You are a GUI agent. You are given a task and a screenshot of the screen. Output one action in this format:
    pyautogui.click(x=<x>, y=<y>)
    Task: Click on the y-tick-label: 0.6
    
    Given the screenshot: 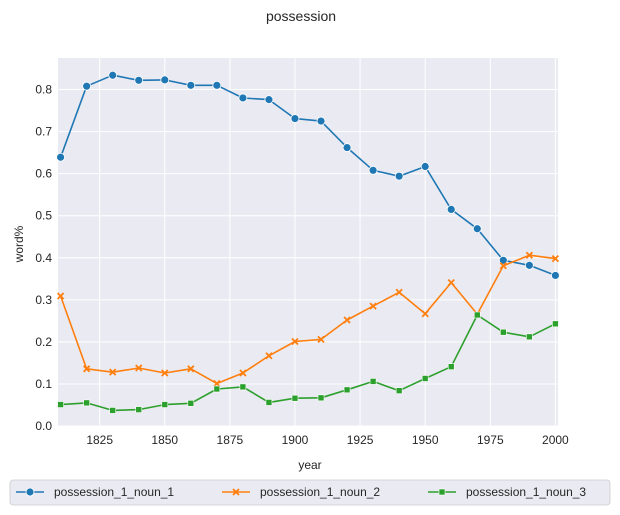 What is the action you would take?
    pyautogui.click(x=43, y=174)
    